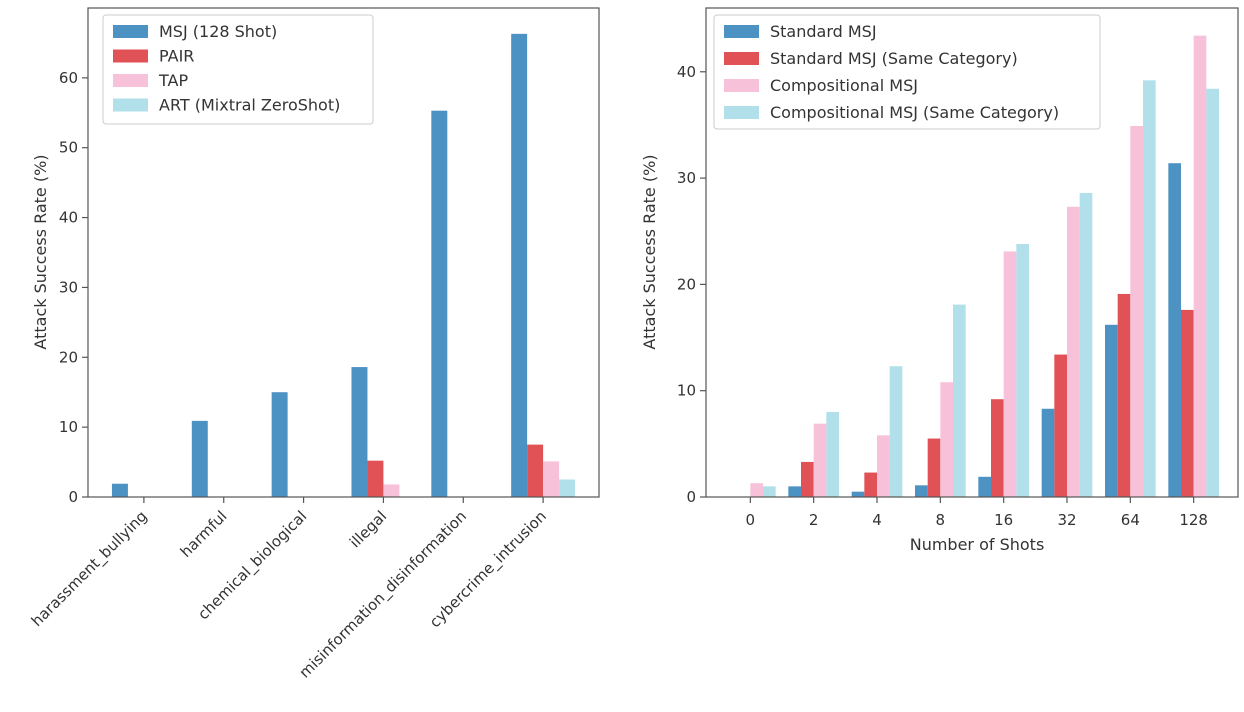  Describe the element at coordinates (391, 490) in the screenshot. I see `bar-tap-illegal` at that location.